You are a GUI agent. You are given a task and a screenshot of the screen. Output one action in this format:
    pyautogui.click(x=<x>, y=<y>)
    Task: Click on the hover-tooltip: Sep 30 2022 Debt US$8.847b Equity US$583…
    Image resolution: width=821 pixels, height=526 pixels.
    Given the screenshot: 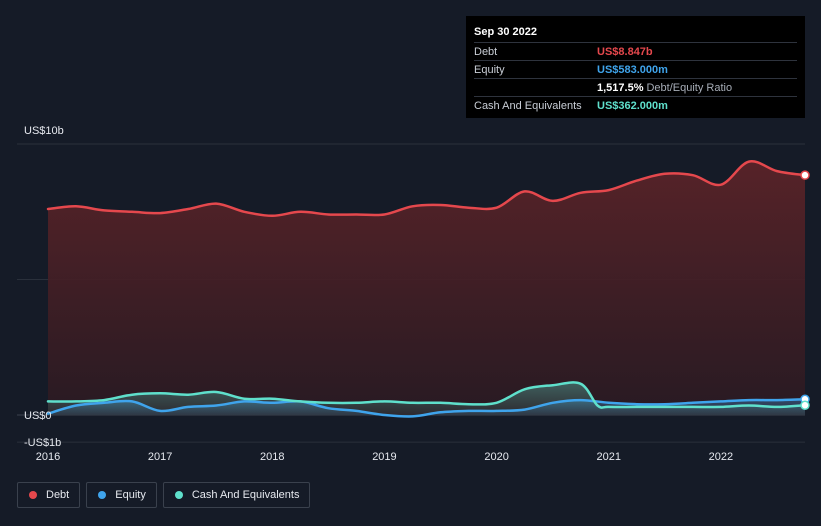 What is the action you would take?
    pyautogui.click(x=635, y=67)
    